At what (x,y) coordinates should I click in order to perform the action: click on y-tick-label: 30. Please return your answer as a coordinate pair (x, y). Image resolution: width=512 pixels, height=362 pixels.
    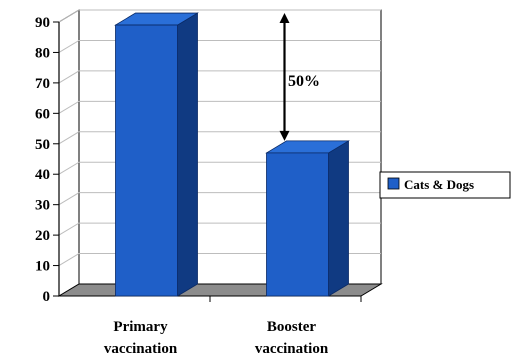
    Looking at the image, I should click on (42, 206).